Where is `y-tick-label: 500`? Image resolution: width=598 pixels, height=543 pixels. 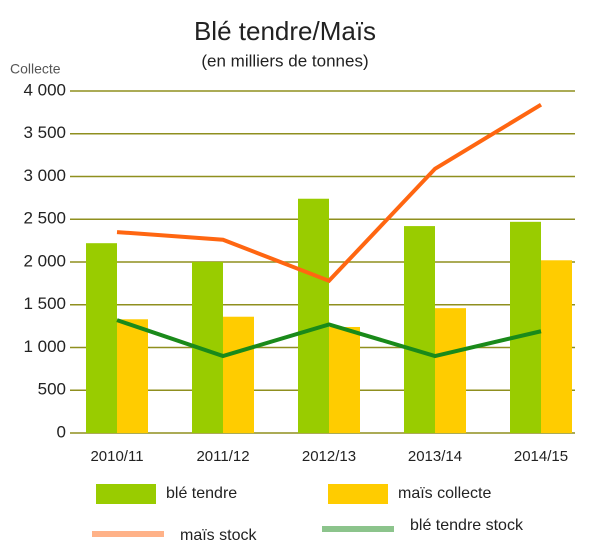
y-tick-label: 500 is located at coordinates (52, 389).